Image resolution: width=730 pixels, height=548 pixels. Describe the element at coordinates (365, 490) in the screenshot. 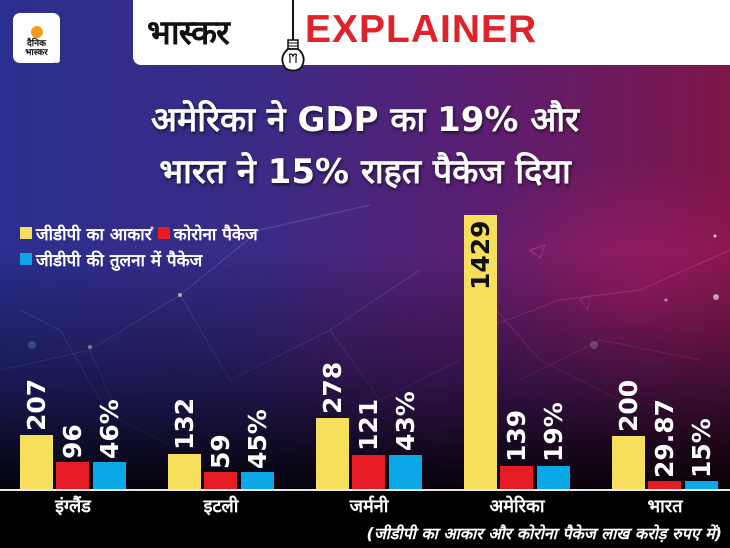

I see `x-axis-baseline` at that location.